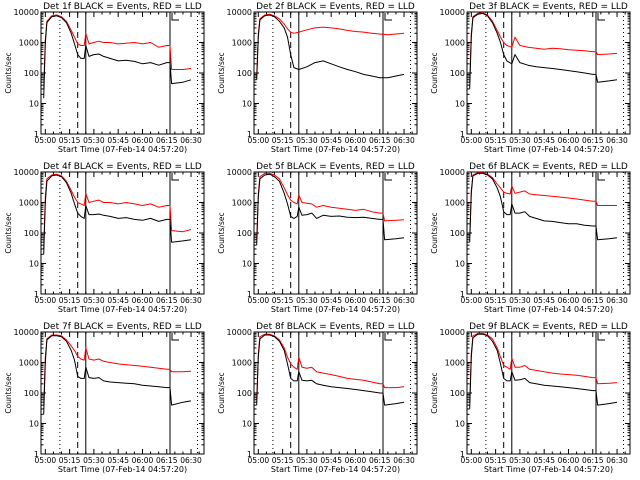 This screenshot has width=640, height=480. Describe the element at coordinates (548, 327) in the screenshot. I see `chart-title: Det 9f BLACK = Events, RED = LLD` at that location.